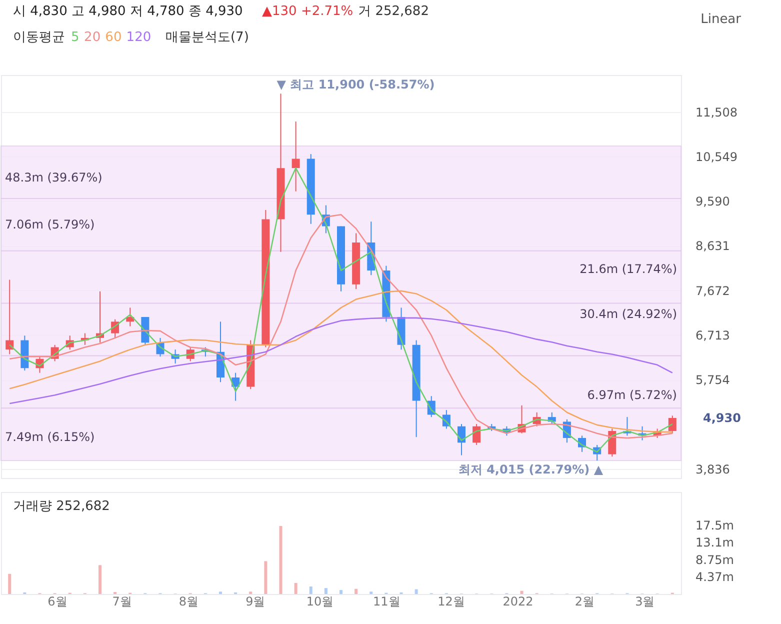  I want to click on legend-title: 이동평균, so click(39, 37).